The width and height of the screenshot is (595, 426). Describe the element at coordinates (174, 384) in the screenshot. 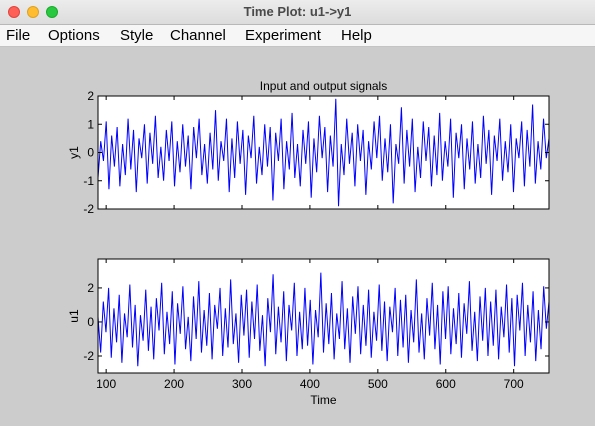

I see `x-tick-label: 200` at that location.